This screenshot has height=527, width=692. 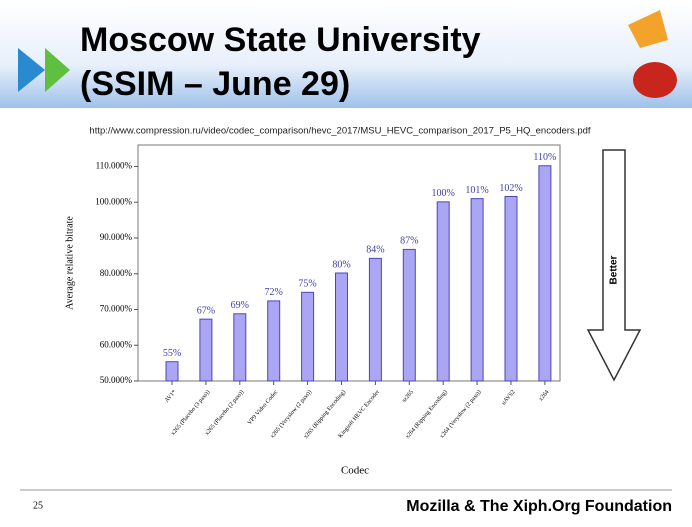 I want to click on value-label: 69%, so click(x=240, y=305).